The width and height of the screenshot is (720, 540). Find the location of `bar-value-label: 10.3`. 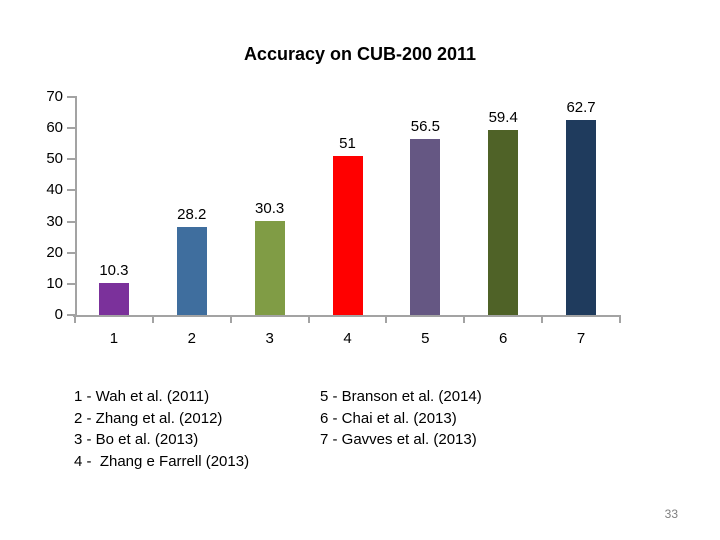

bar-value-label: 10.3 is located at coordinates (114, 270).